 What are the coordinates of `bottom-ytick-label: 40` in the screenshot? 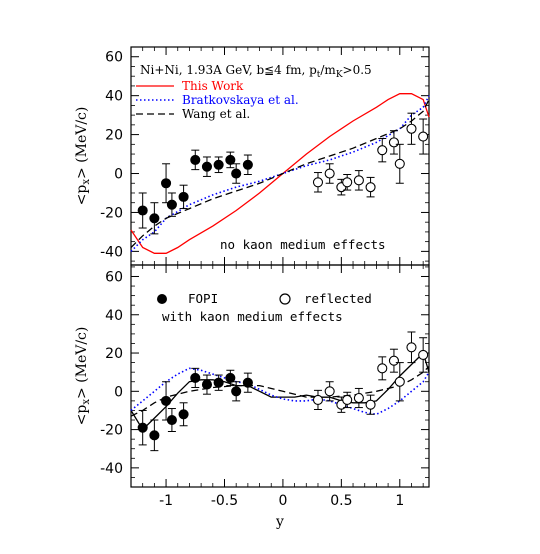 It's located at (114, 316).